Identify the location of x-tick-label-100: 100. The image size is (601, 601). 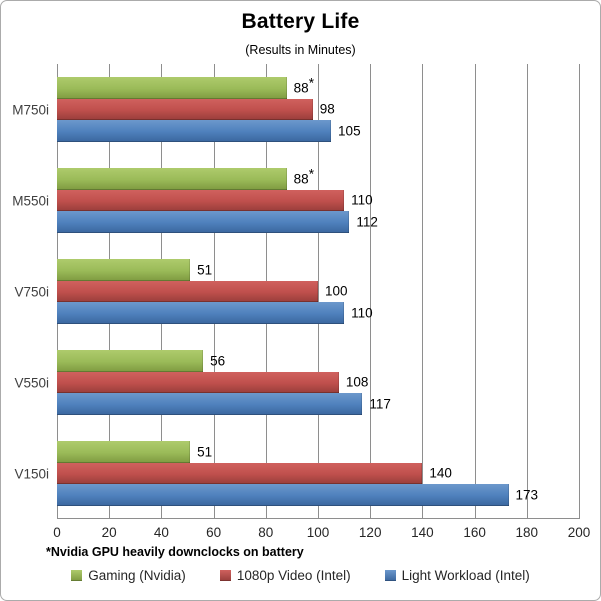
(318, 532).